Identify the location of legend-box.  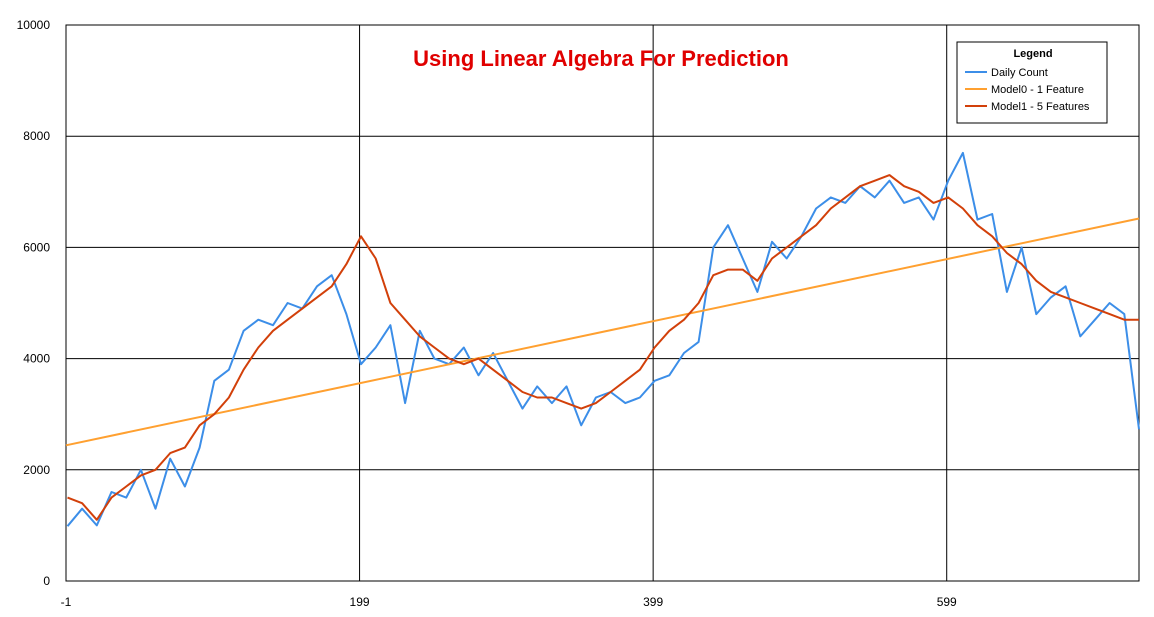
(1032, 82).